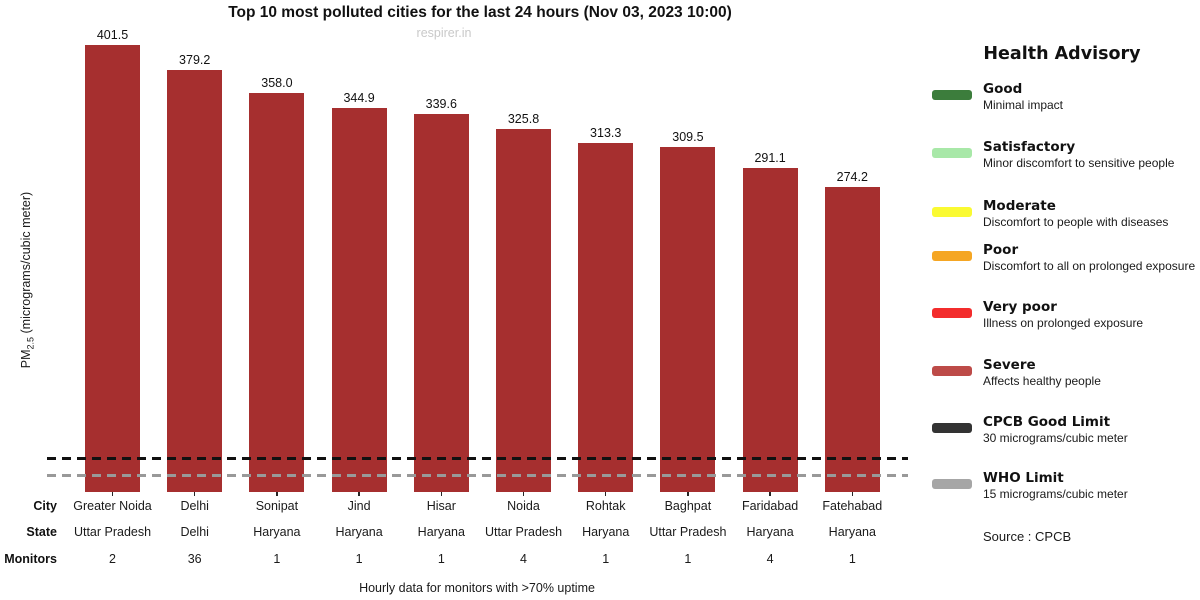 The image size is (1200, 600). What do you see at coordinates (195, 59) in the screenshot?
I see `bar-value-label: 379.2` at bounding box center [195, 59].